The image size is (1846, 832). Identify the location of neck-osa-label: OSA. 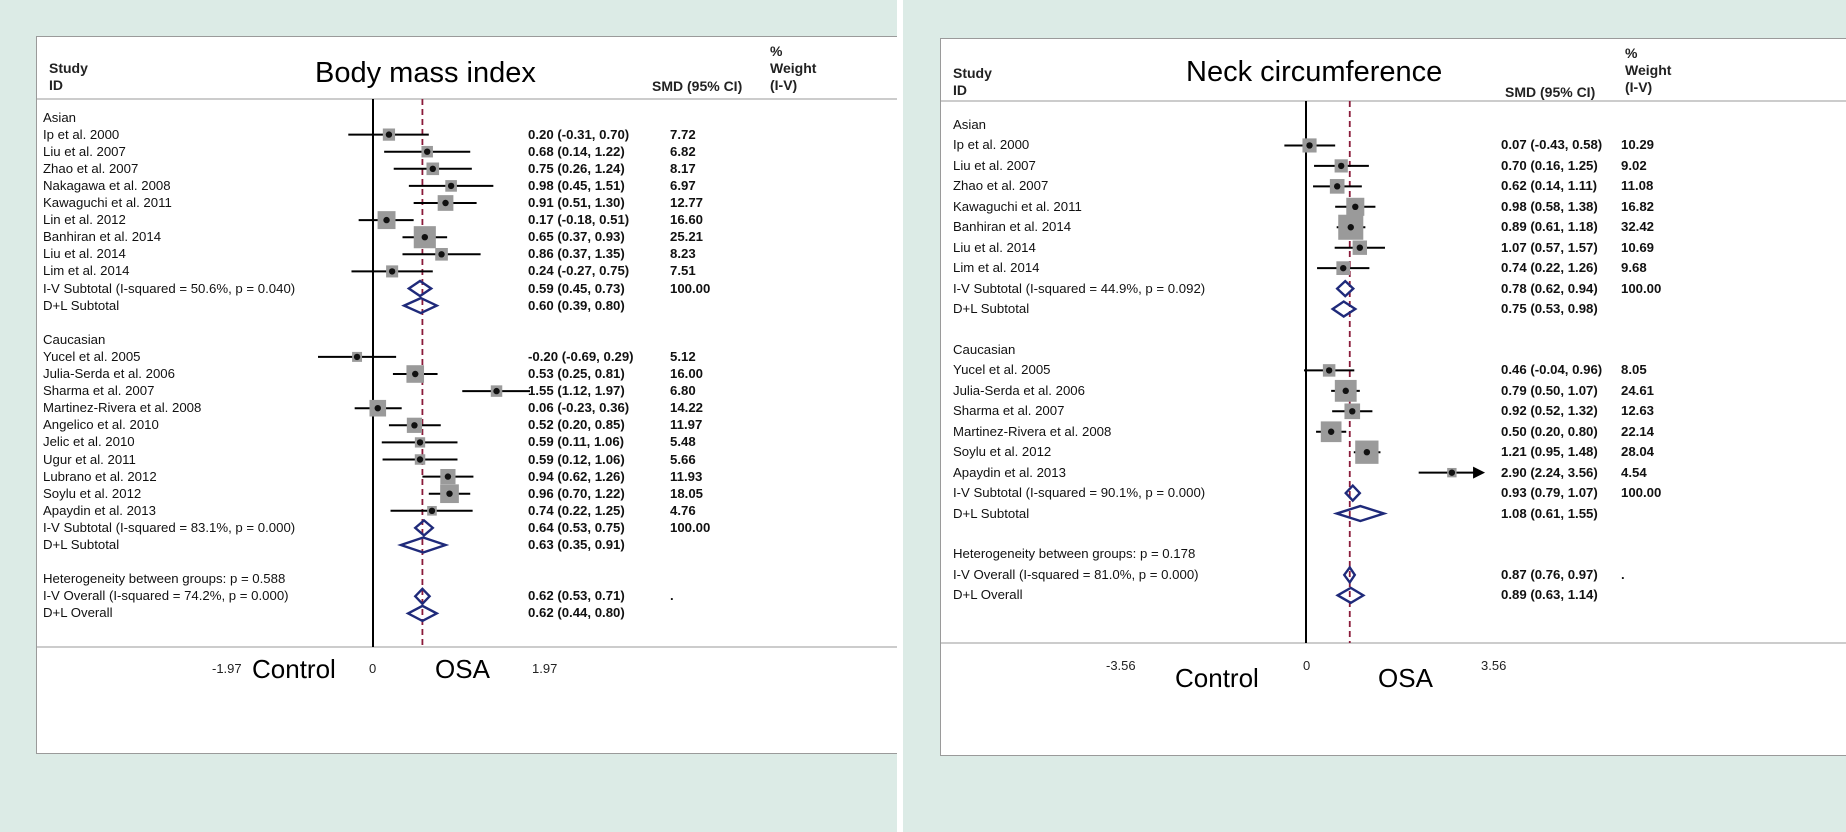
(1405, 678).